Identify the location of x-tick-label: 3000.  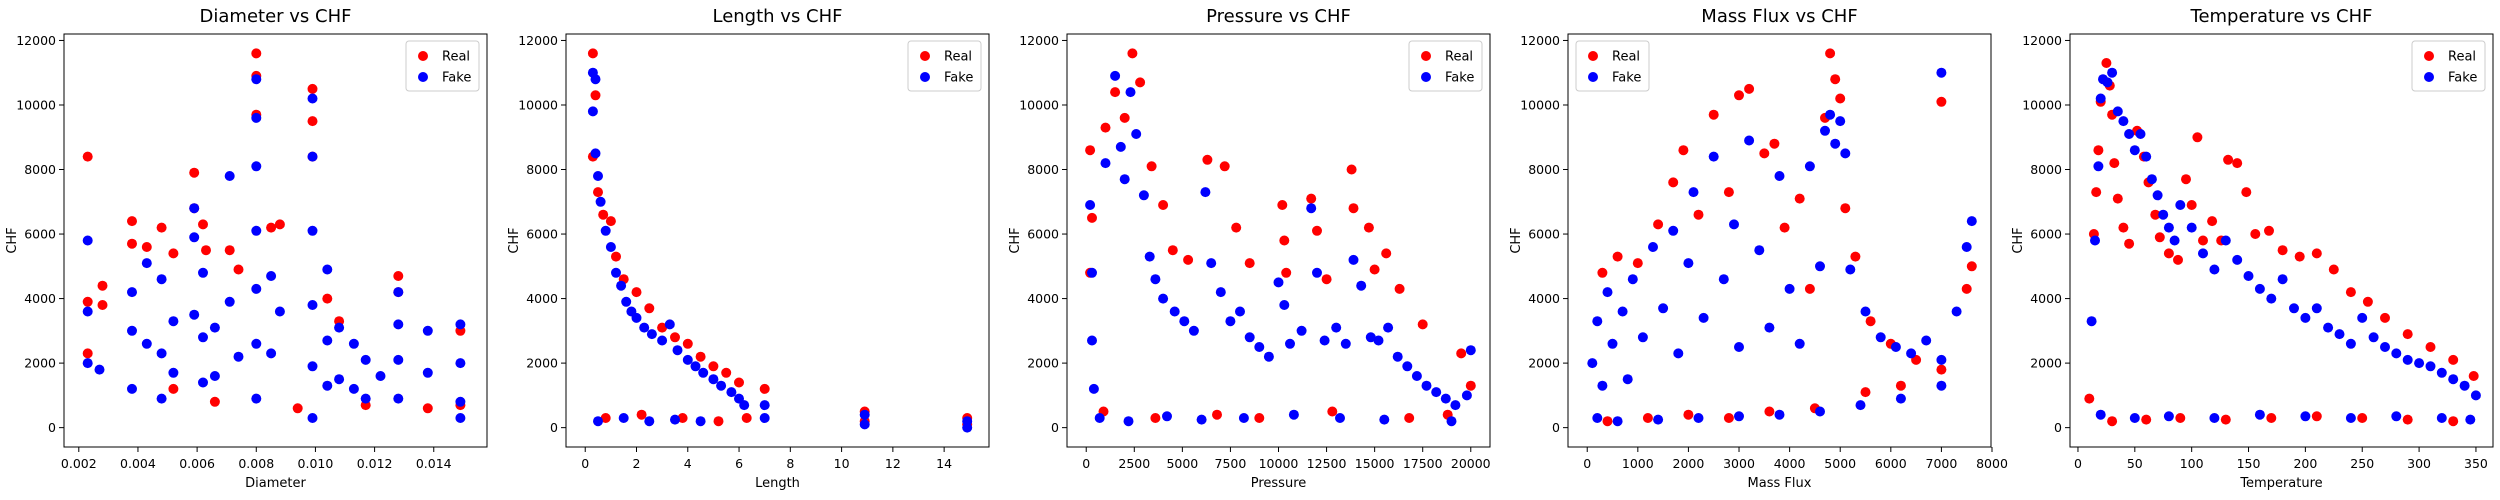
(1739, 463).